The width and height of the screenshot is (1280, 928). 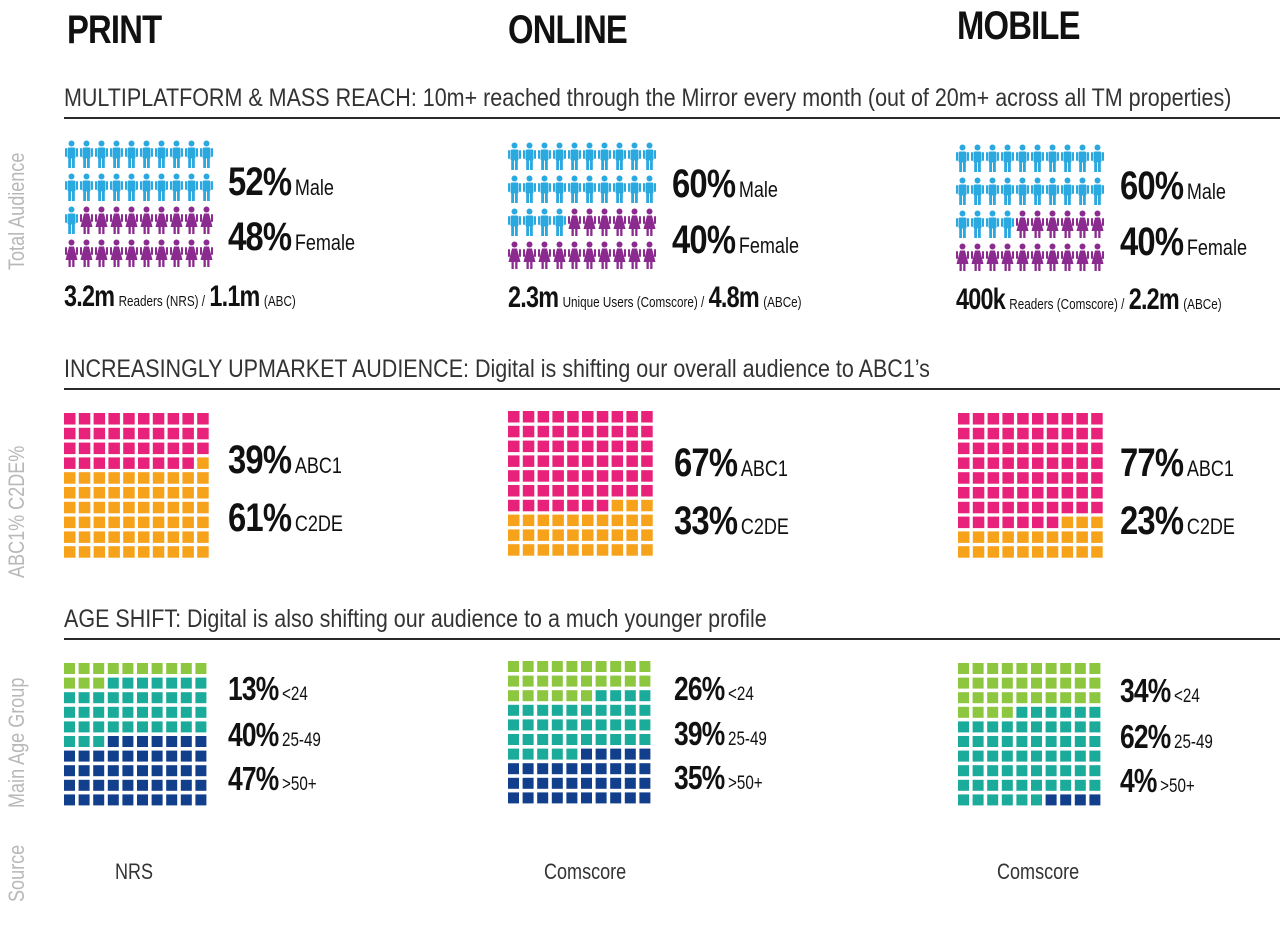 What do you see at coordinates (180, 296) in the screenshot?
I see `reach-figures: 3.2m Readers (NRS) / 1.1m (ABC)` at bounding box center [180, 296].